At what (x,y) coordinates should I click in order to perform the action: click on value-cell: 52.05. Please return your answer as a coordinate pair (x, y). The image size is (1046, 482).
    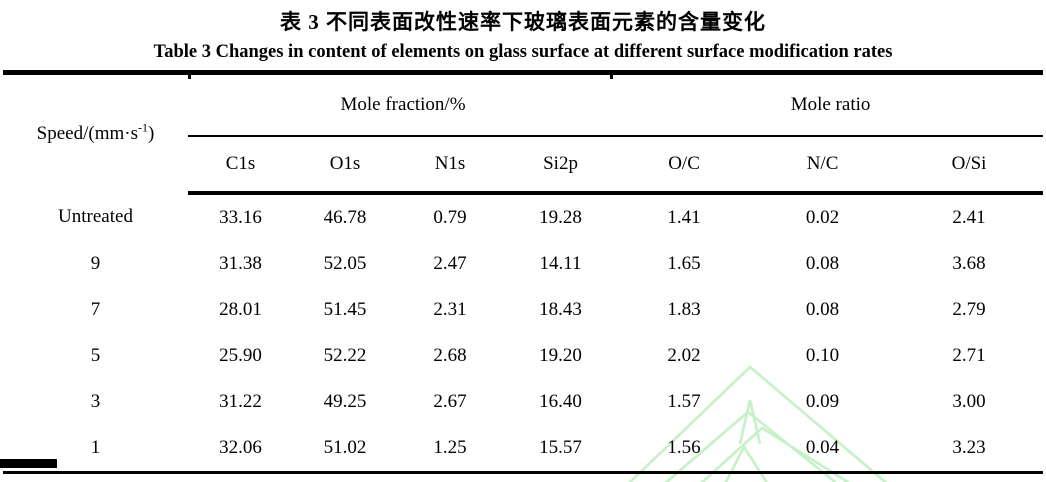
    Looking at the image, I should click on (345, 263).